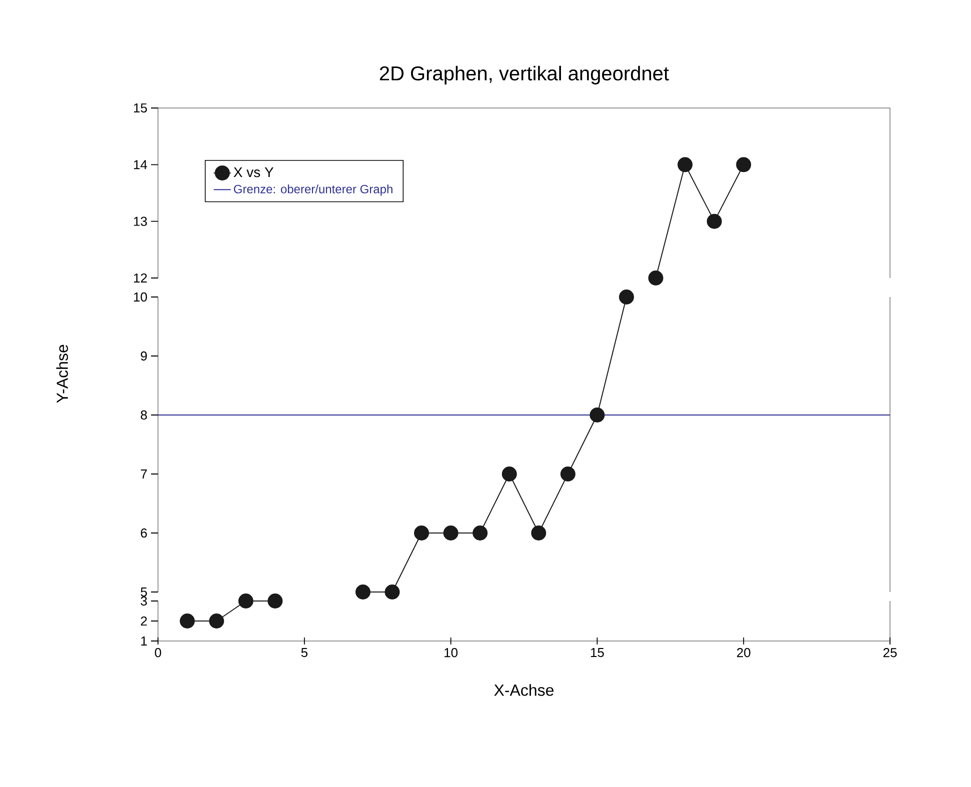 This screenshot has height=787, width=971. Describe the element at coordinates (597, 653) in the screenshot. I see `x-tick-label: 15` at that location.